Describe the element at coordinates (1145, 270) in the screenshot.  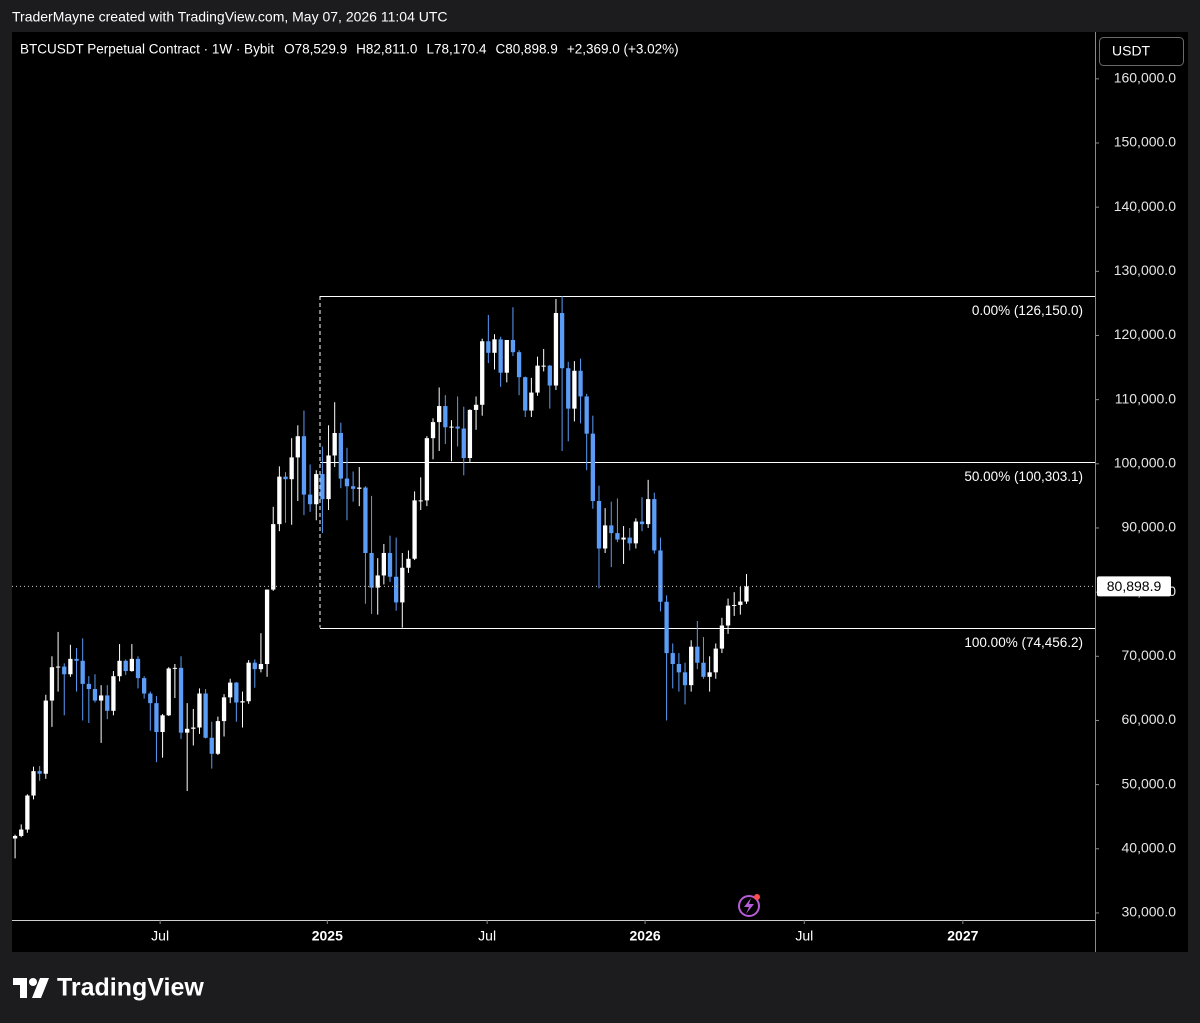
I see `y-tick-label: 130,000.0` at that location.